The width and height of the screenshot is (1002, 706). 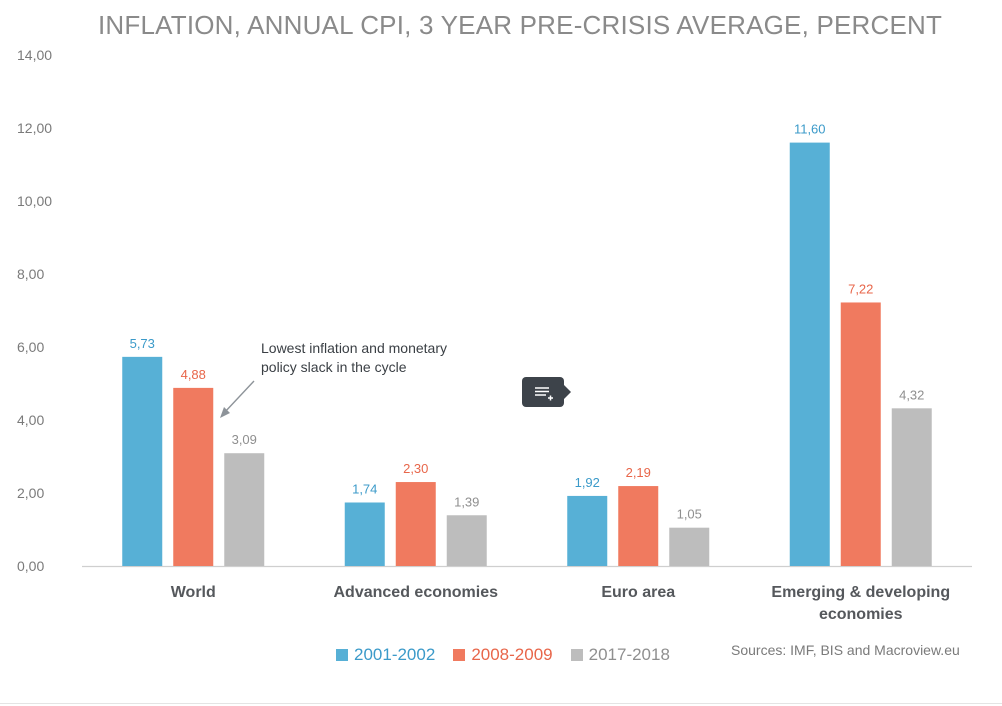 I want to click on data-label: 4,32, so click(x=911, y=394).